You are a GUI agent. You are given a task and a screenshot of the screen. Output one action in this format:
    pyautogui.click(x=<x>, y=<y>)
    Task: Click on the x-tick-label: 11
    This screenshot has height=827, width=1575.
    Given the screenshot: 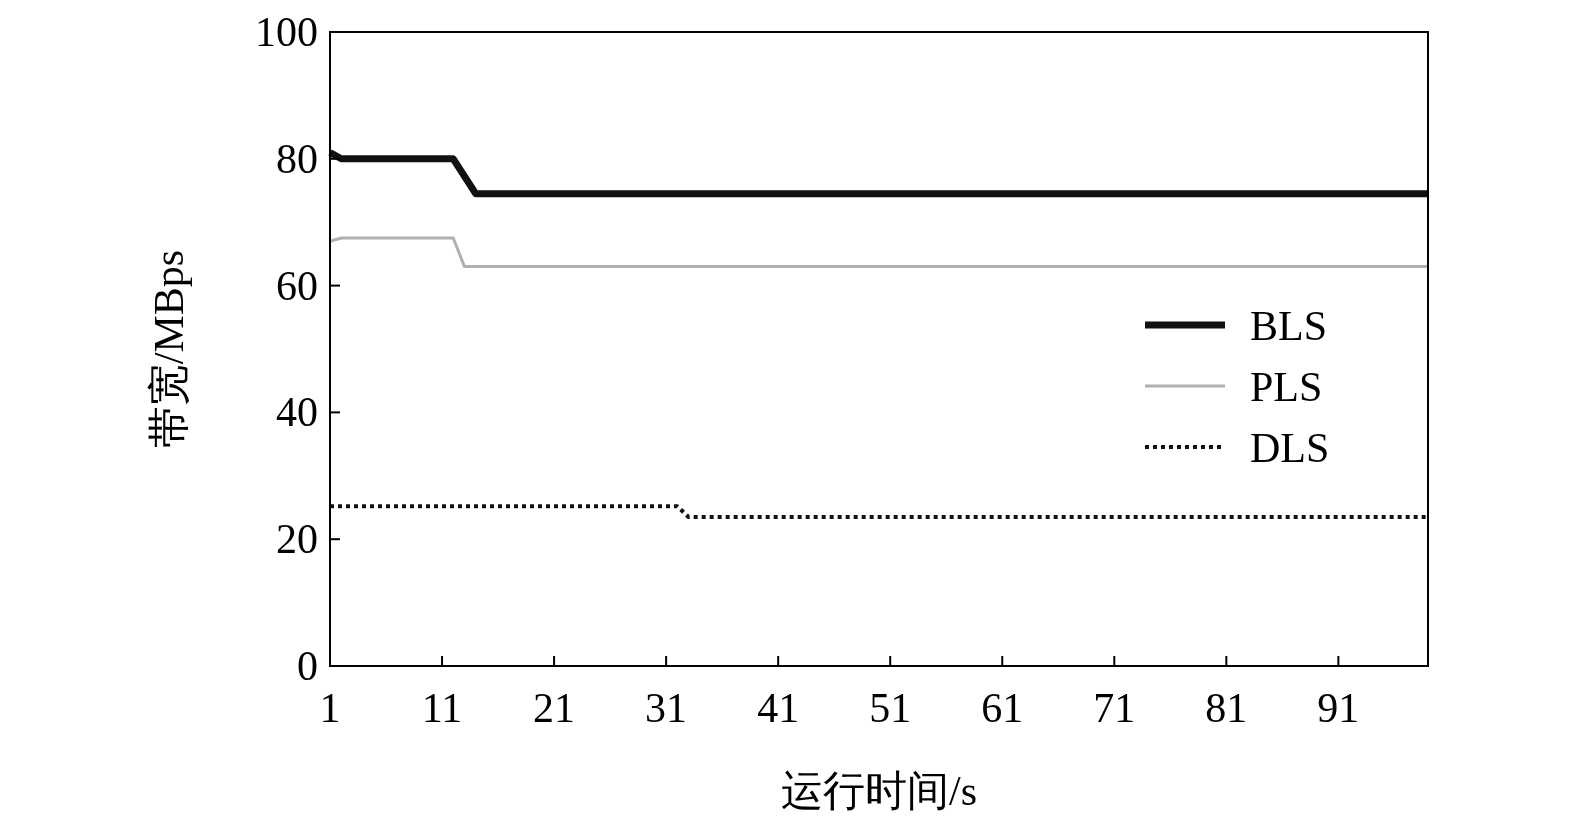 What is the action you would take?
    pyautogui.click(x=442, y=708)
    